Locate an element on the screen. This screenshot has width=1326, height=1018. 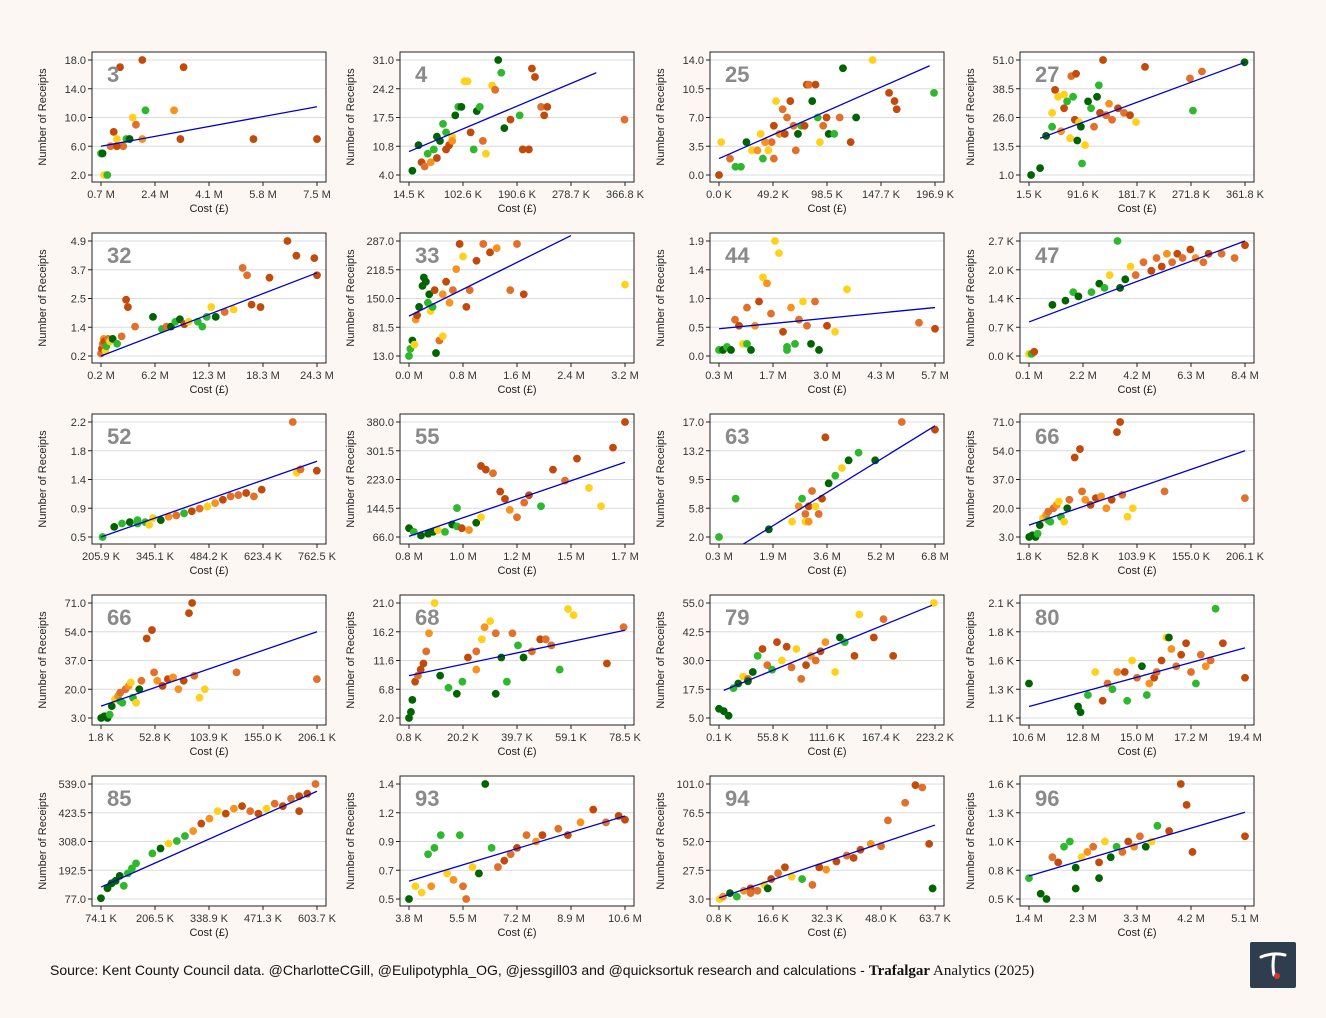
x-tick-label: 49.2 K is located at coordinates (773, 195).